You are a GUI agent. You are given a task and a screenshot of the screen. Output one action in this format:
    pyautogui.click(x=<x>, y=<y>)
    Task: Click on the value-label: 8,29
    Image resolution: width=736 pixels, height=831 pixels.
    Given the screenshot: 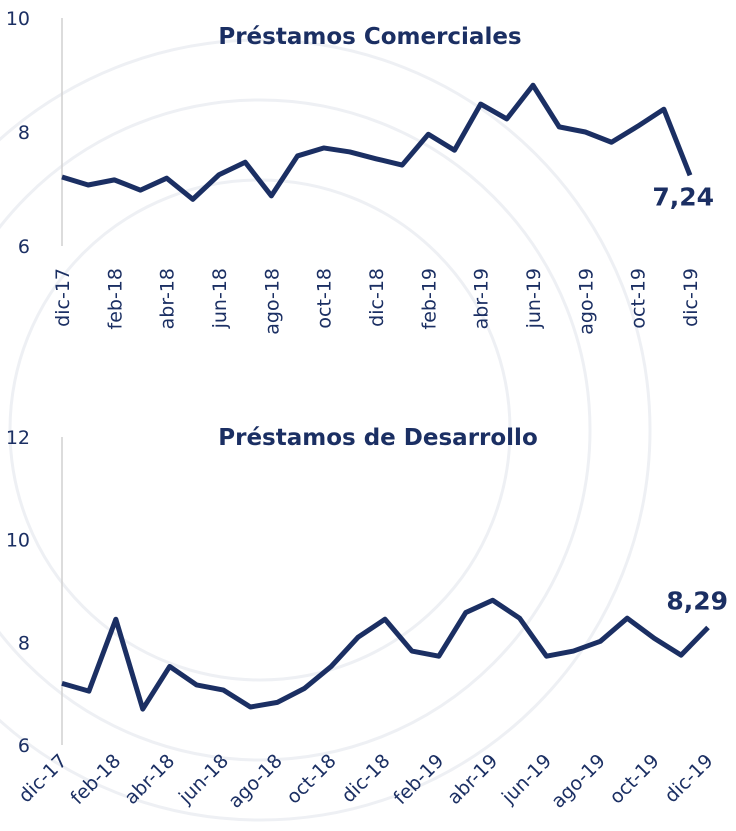 What is the action you would take?
    pyautogui.click(x=697, y=600)
    